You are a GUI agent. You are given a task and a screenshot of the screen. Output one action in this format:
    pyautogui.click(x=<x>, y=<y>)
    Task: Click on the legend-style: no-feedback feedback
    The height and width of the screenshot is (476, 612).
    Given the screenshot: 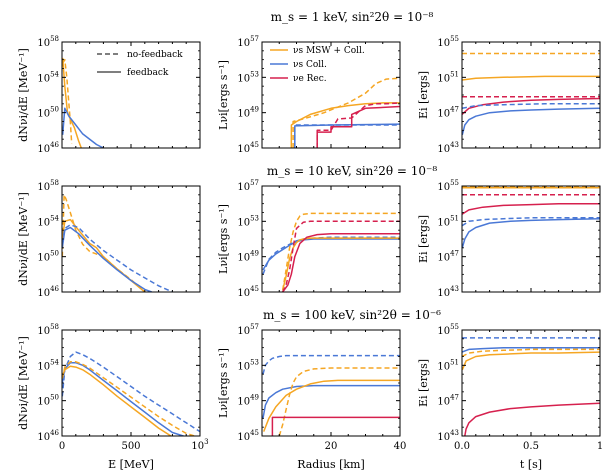 What is the action you would take?
    pyautogui.click(x=140, y=64)
    